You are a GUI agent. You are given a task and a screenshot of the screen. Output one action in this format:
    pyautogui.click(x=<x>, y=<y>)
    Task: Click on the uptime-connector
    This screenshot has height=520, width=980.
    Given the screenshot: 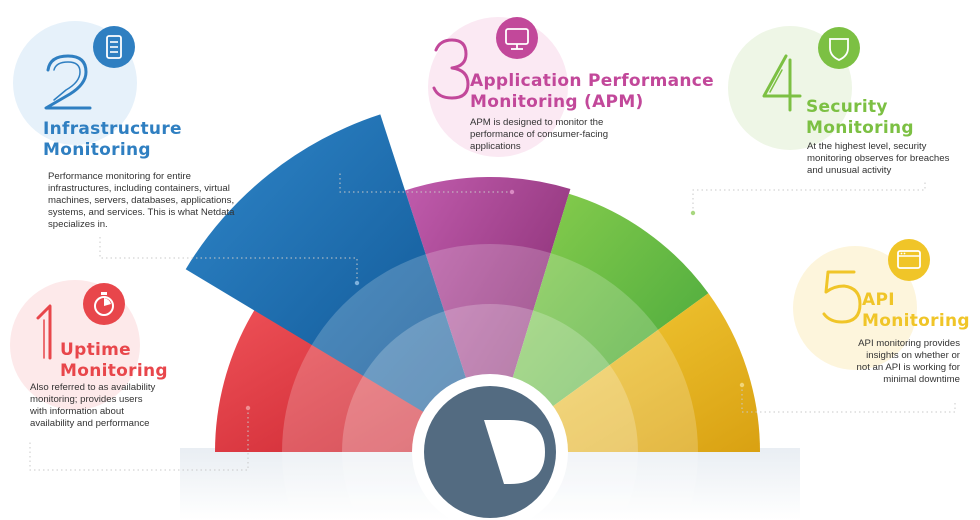 What is the action you would take?
    pyautogui.click(x=139, y=439)
    